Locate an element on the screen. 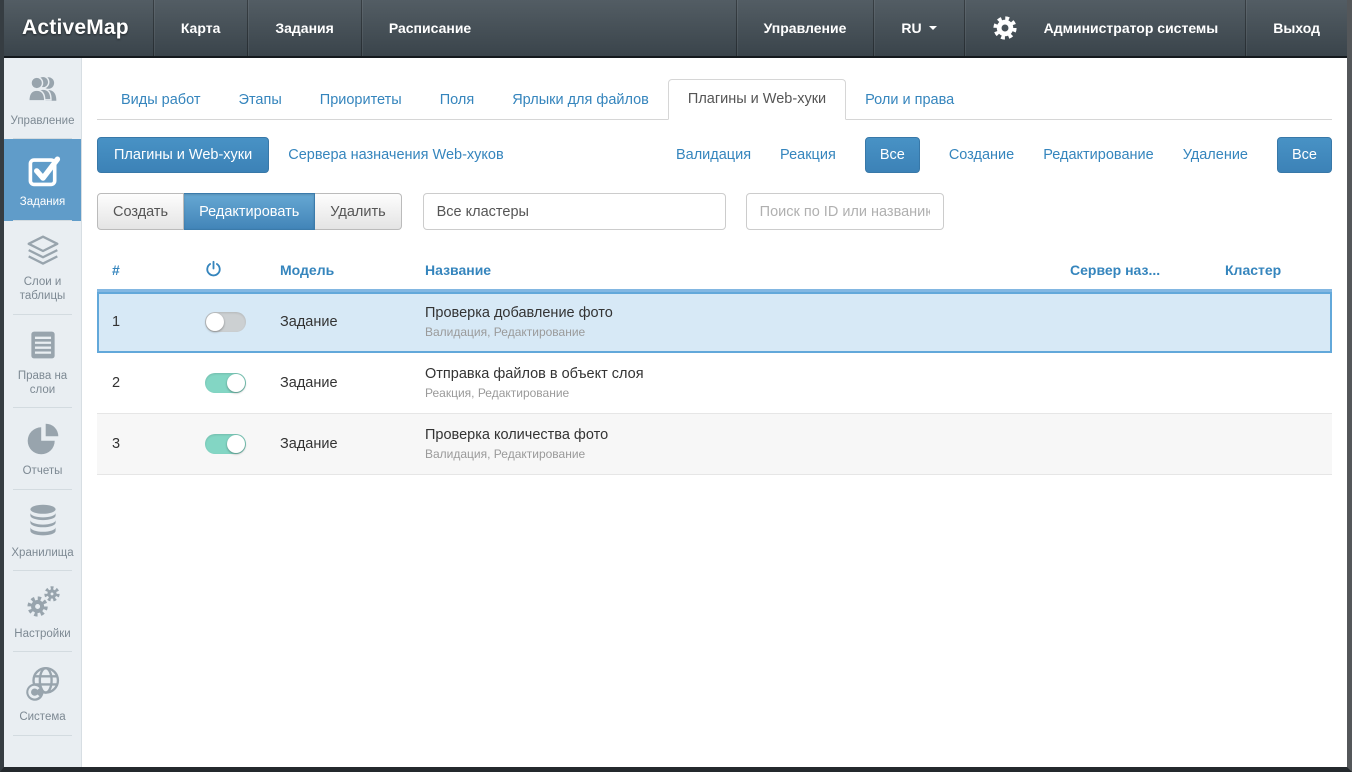 This screenshot has width=1352, height=772. user-section: Администратор системы is located at coordinates (1104, 28).